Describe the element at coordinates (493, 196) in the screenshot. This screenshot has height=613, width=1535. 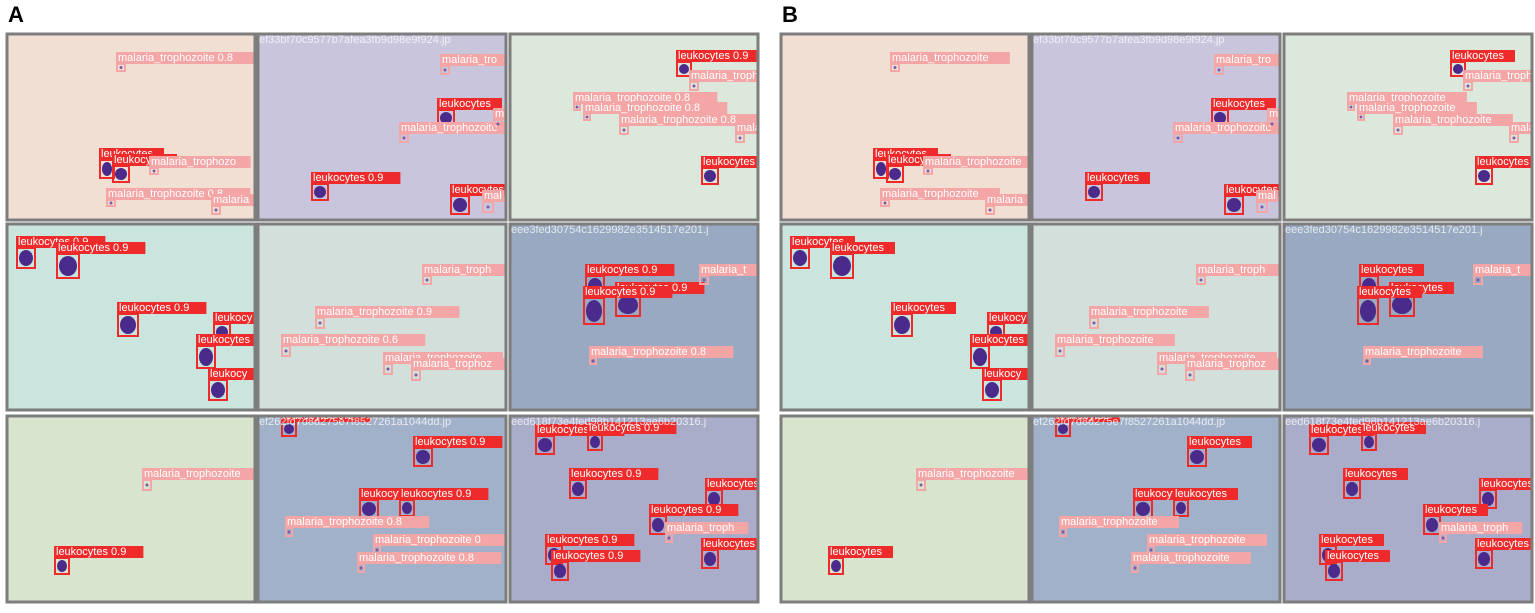
I see `detection-label: mal` at that location.